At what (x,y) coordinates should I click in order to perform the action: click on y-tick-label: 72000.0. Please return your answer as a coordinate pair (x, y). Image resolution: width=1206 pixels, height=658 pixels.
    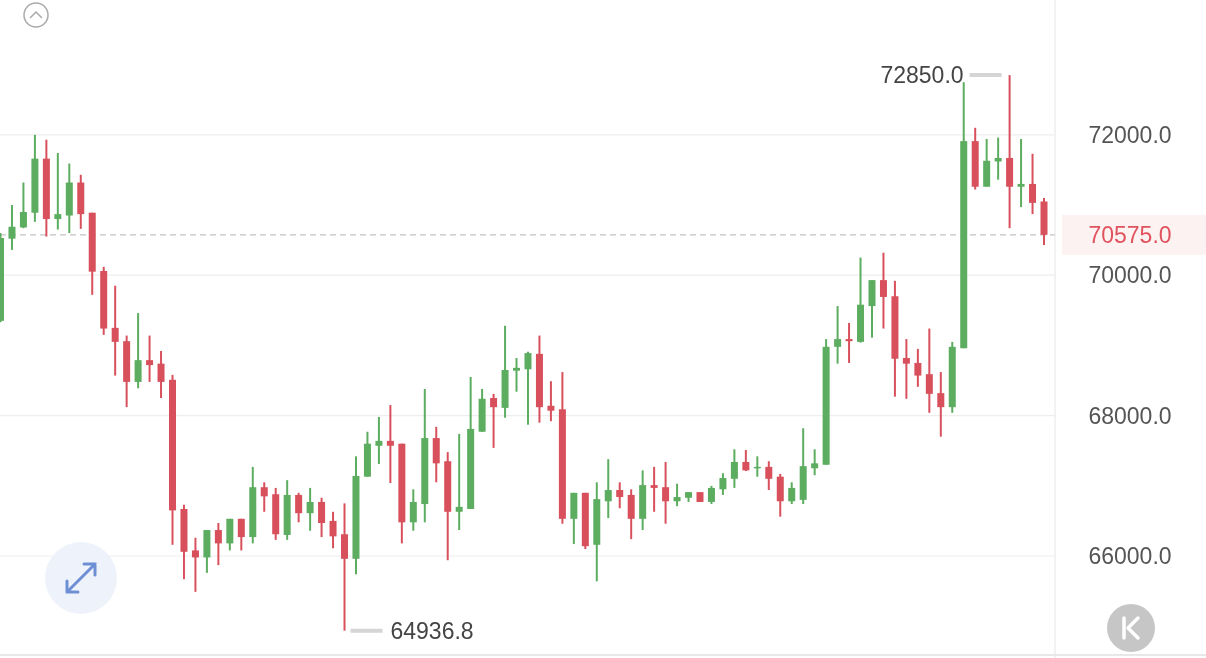
    Looking at the image, I should click on (1130, 134).